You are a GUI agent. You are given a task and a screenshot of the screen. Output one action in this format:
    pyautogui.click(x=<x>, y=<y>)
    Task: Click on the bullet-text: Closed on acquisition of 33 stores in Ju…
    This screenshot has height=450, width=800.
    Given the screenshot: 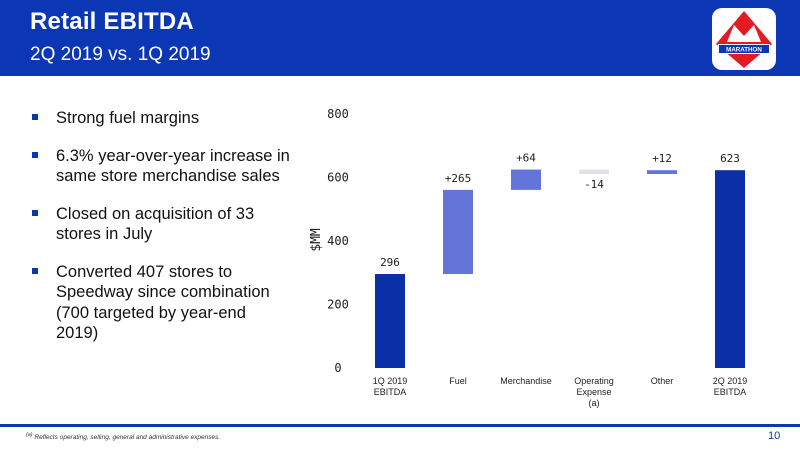 What is the action you would take?
    pyautogui.click(x=155, y=224)
    